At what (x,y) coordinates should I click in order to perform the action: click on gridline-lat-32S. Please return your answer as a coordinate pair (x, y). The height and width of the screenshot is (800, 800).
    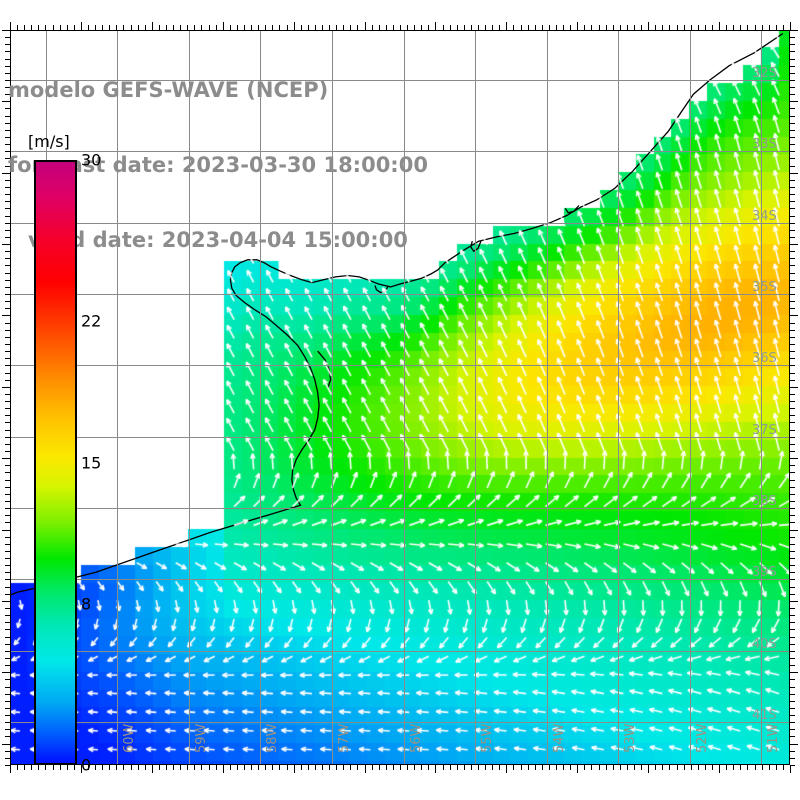
    Looking at the image, I should click on (400, 80).